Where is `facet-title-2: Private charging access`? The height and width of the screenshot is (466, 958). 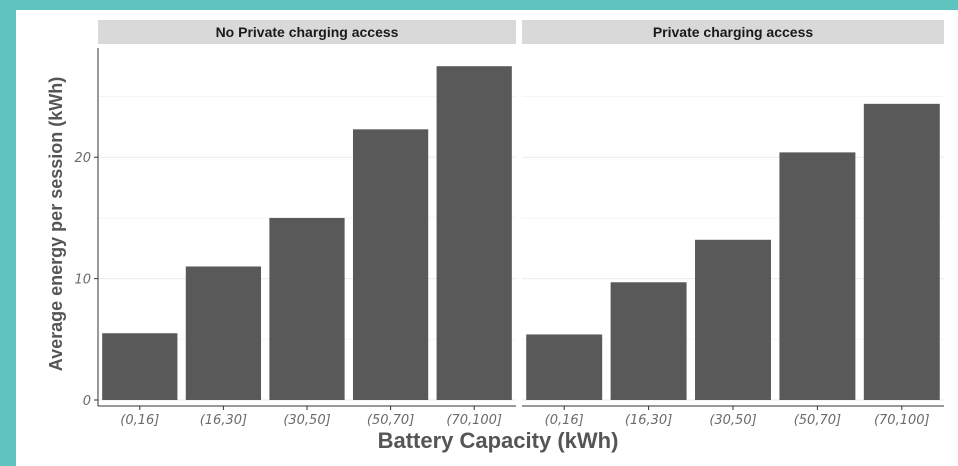 facet-title-2: Private charging access is located at coordinates (733, 32).